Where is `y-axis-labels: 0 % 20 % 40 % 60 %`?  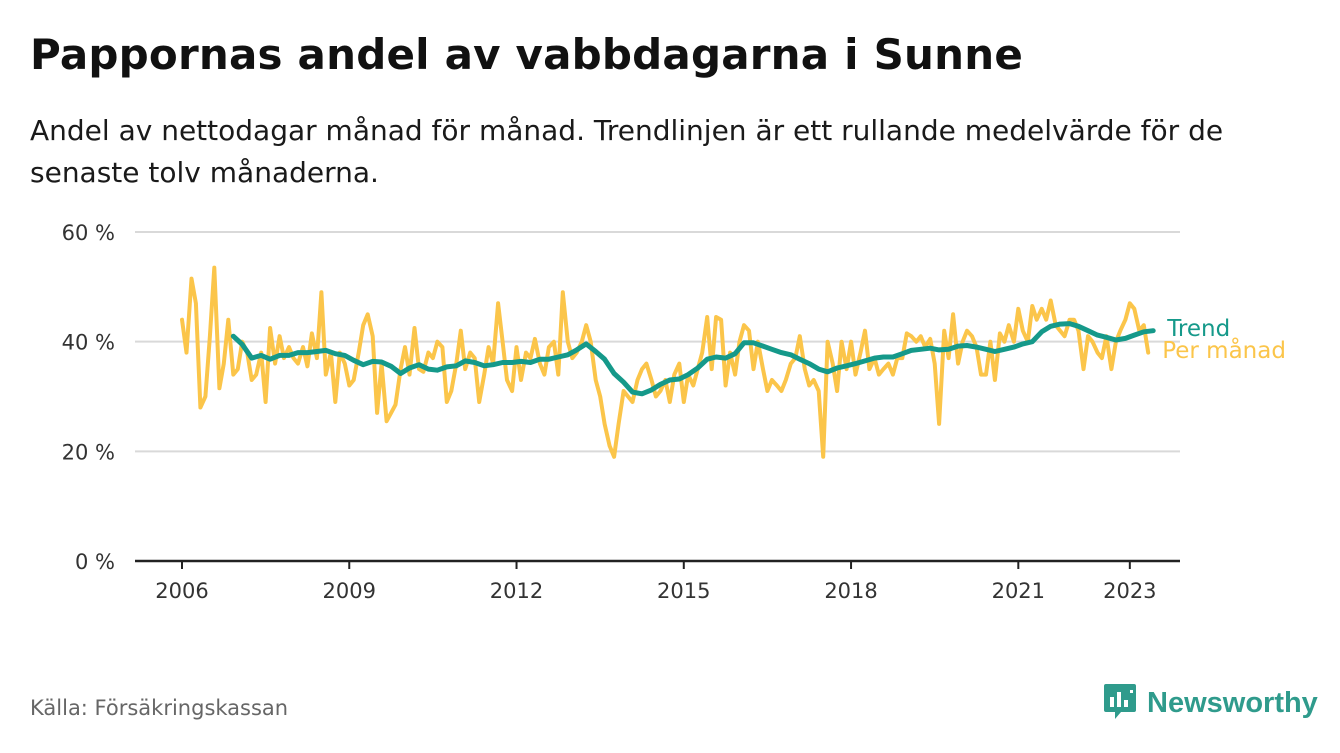
y-axis-labels: 0 % 20 % 40 % 60 % is located at coordinates (88, 397).